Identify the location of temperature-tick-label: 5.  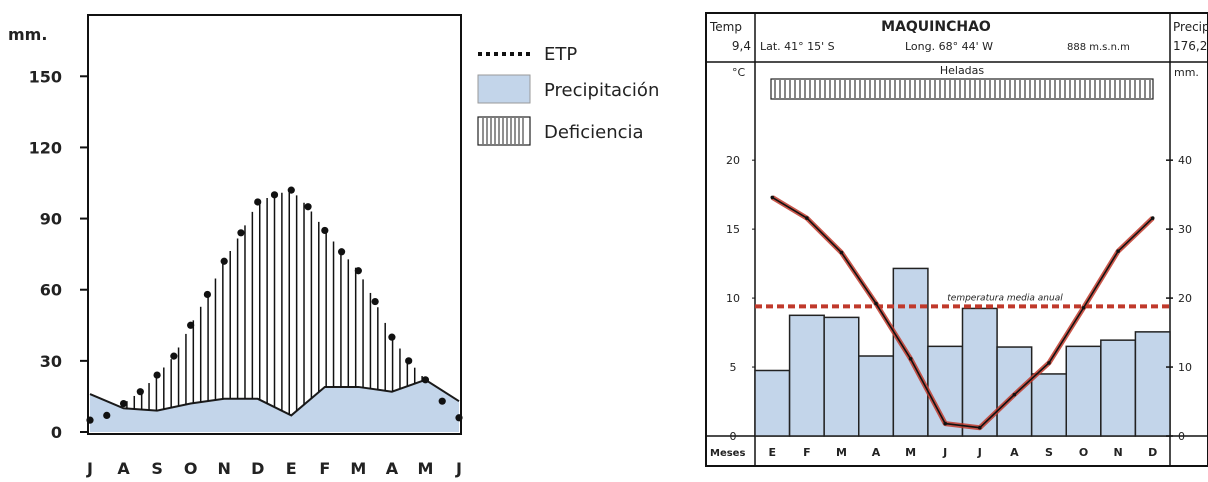
(733, 367).